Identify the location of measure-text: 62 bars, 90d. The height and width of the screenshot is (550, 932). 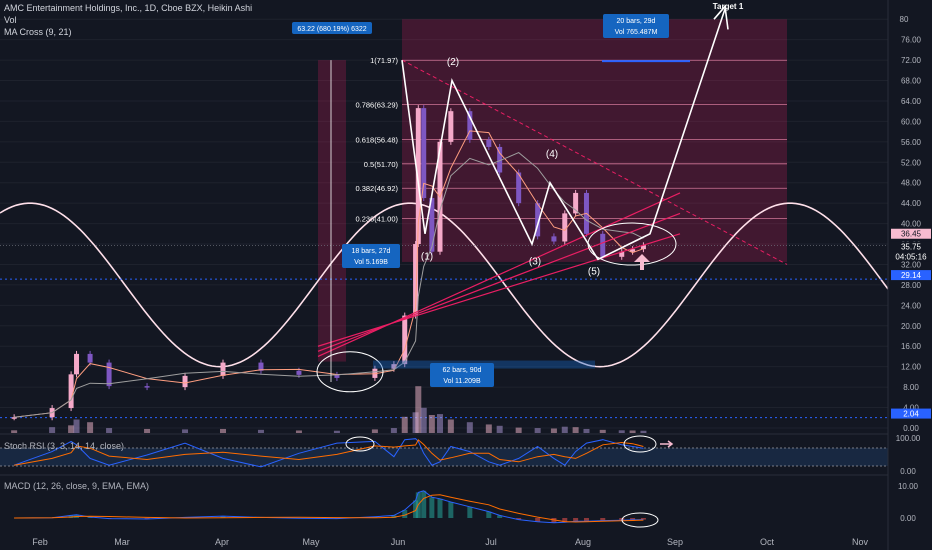
(462, 370).